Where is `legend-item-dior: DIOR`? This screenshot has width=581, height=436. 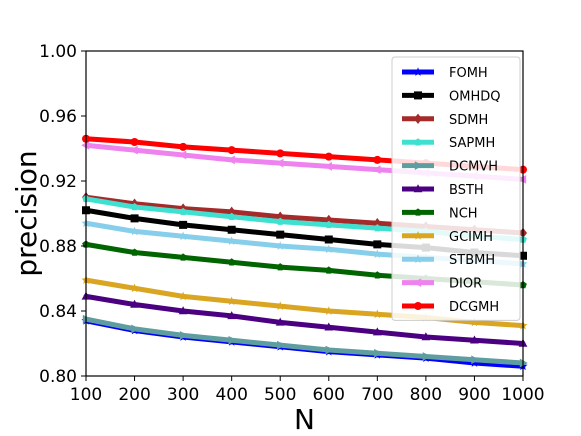
legend-item-dior: DIOR is located at coordinates (442, 284).